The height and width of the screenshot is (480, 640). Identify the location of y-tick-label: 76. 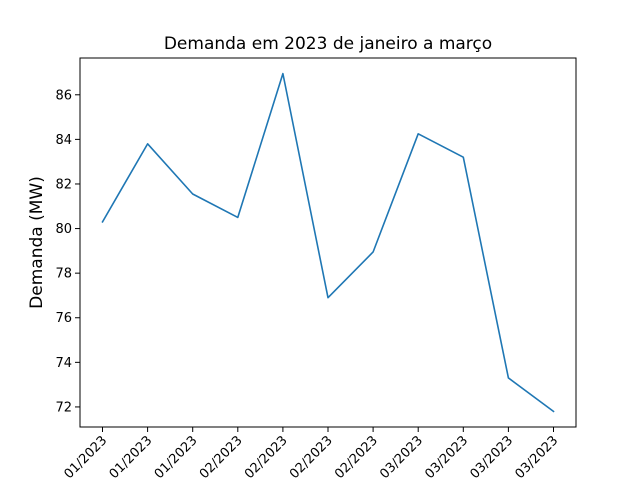
(63, 318).